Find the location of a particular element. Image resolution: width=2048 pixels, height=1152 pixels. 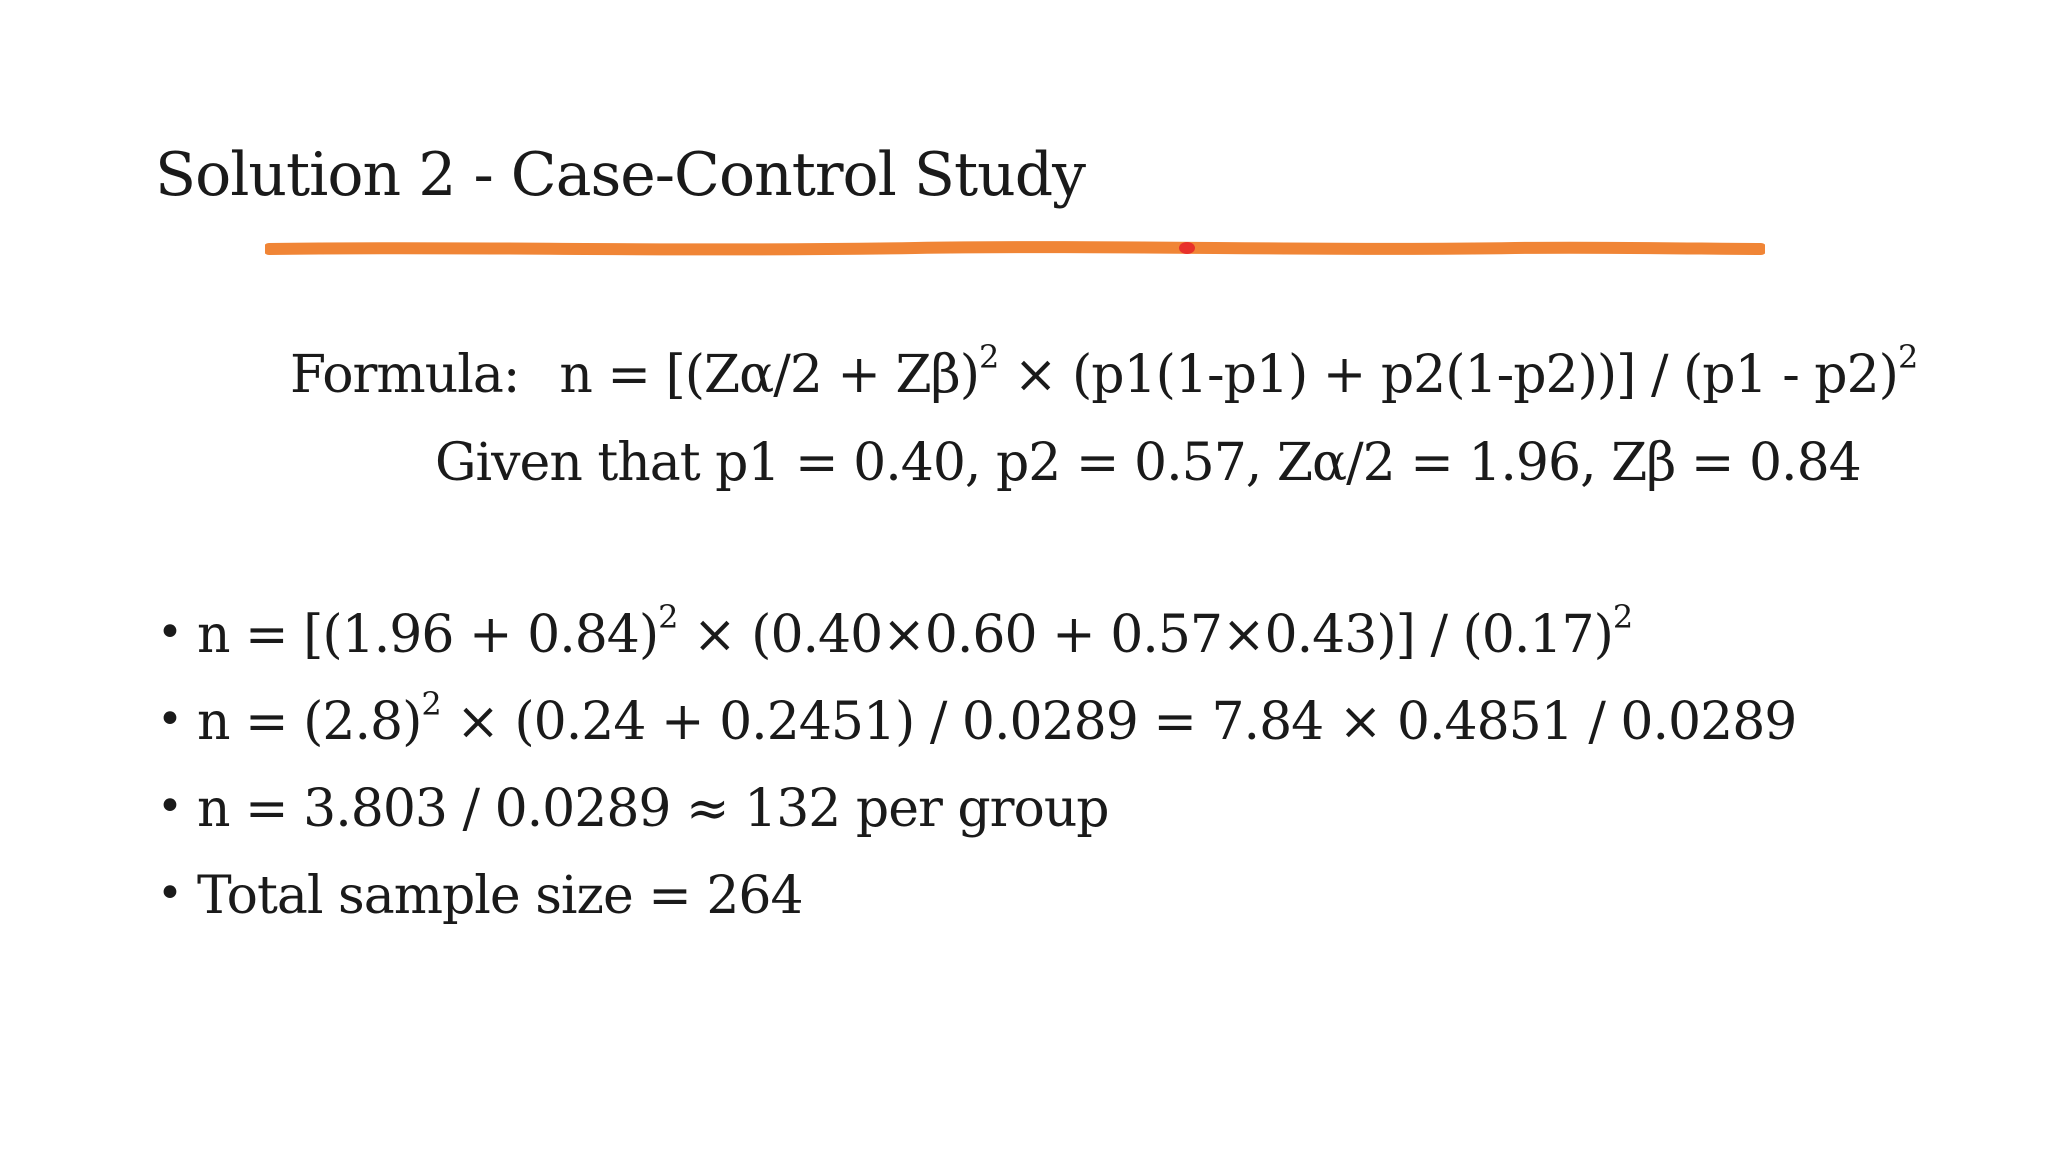

bullet-text: n = 3.803 / 0.0289 ≈ 132 per group is located at coordinates (653, 809).